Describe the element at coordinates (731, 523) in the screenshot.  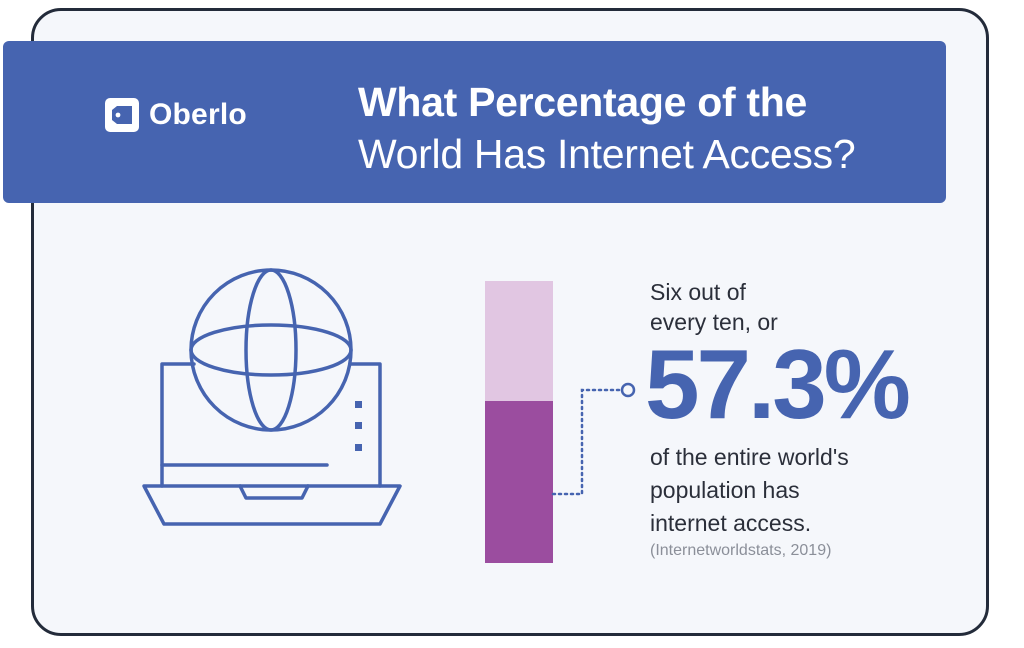
I see `stat-tail-line-3: internet access.` at that location.